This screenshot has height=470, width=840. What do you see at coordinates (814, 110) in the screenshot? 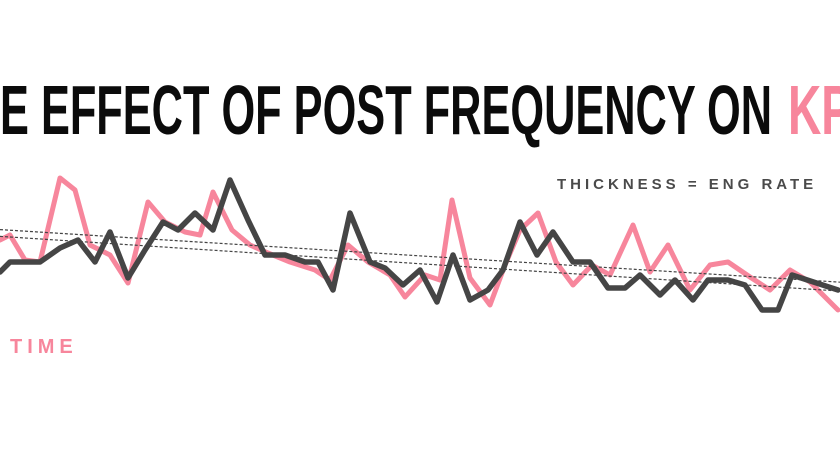
I see `chart-title-highlight: KP` at bounding box center [814, 110].